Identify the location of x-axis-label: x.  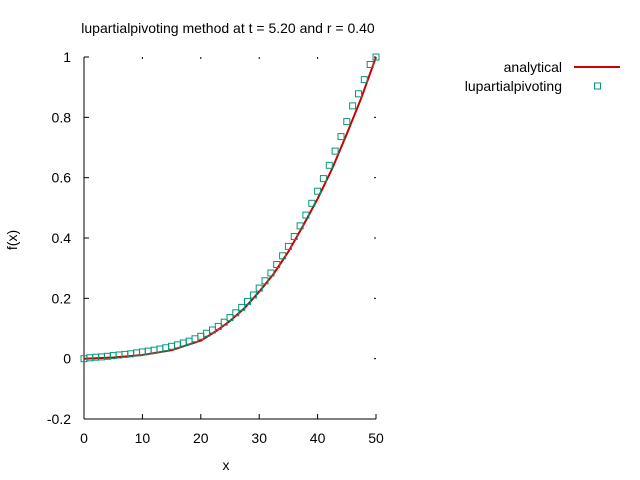
(226, 465).